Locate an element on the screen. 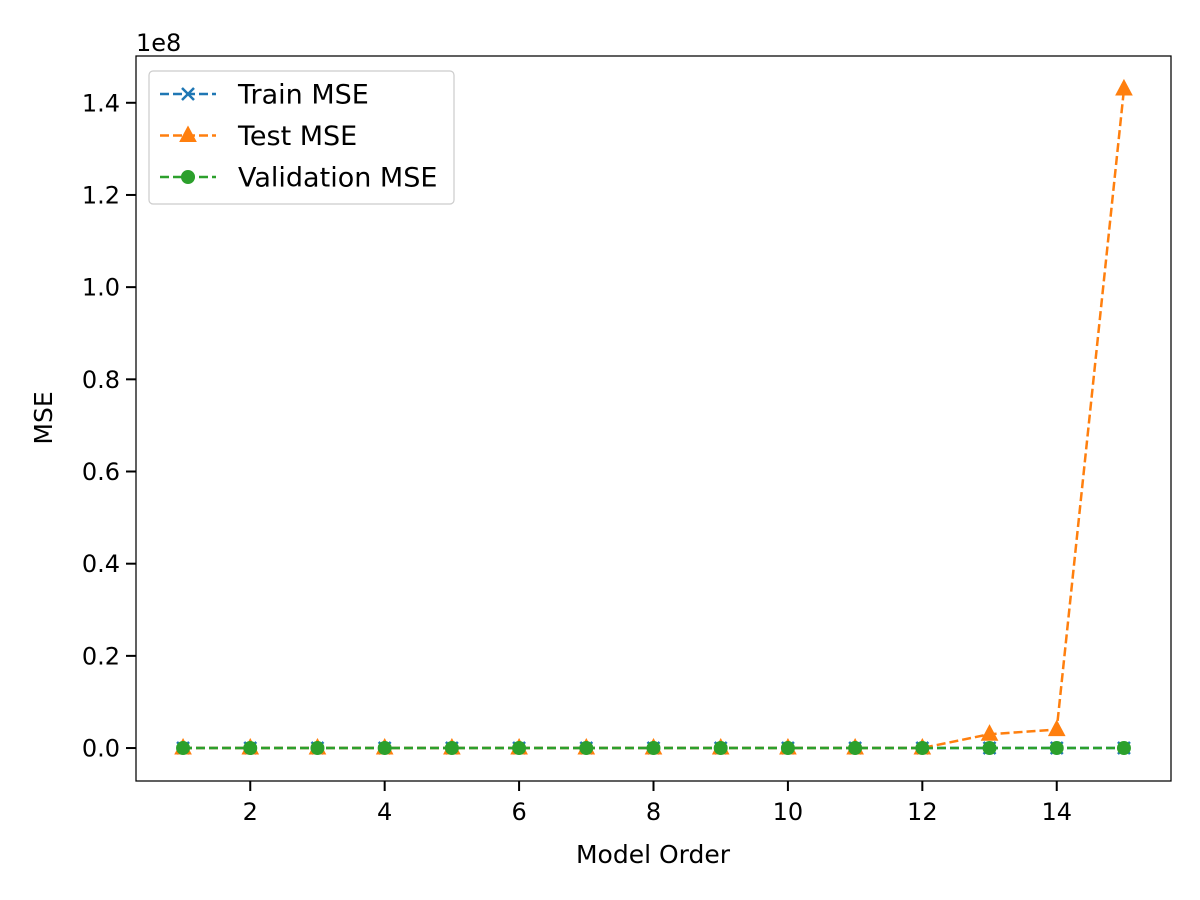 The image size is (1200, 900). y-tick-label: 0.6 is located at coordinates (101, 472).